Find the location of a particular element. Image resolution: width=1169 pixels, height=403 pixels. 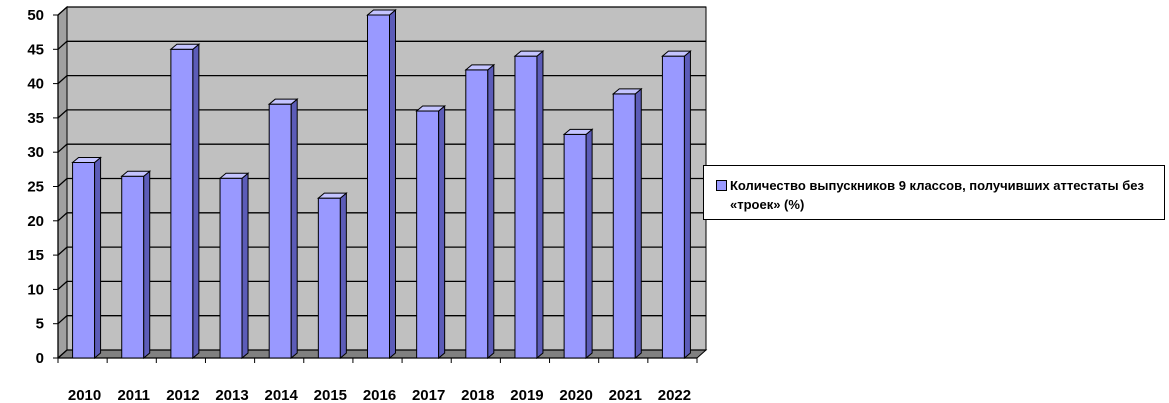

x-tick-label: 2019 is located at coordinates (526, 395).